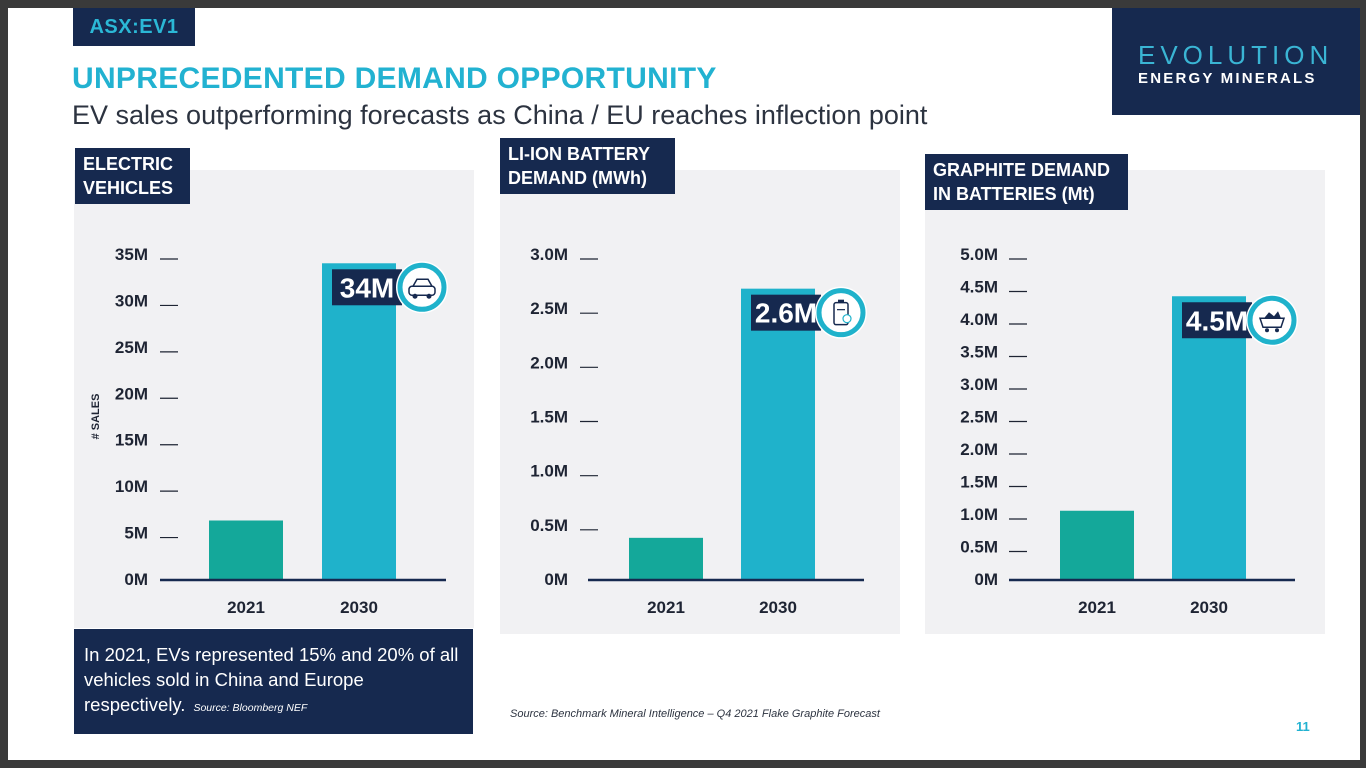  What do you see at coordinates (394, 78) in the screenshot?
I see `slide-title: UNPRECEDENTED DEMAND OPPORTUNITY` at bounding box center [394, 78].